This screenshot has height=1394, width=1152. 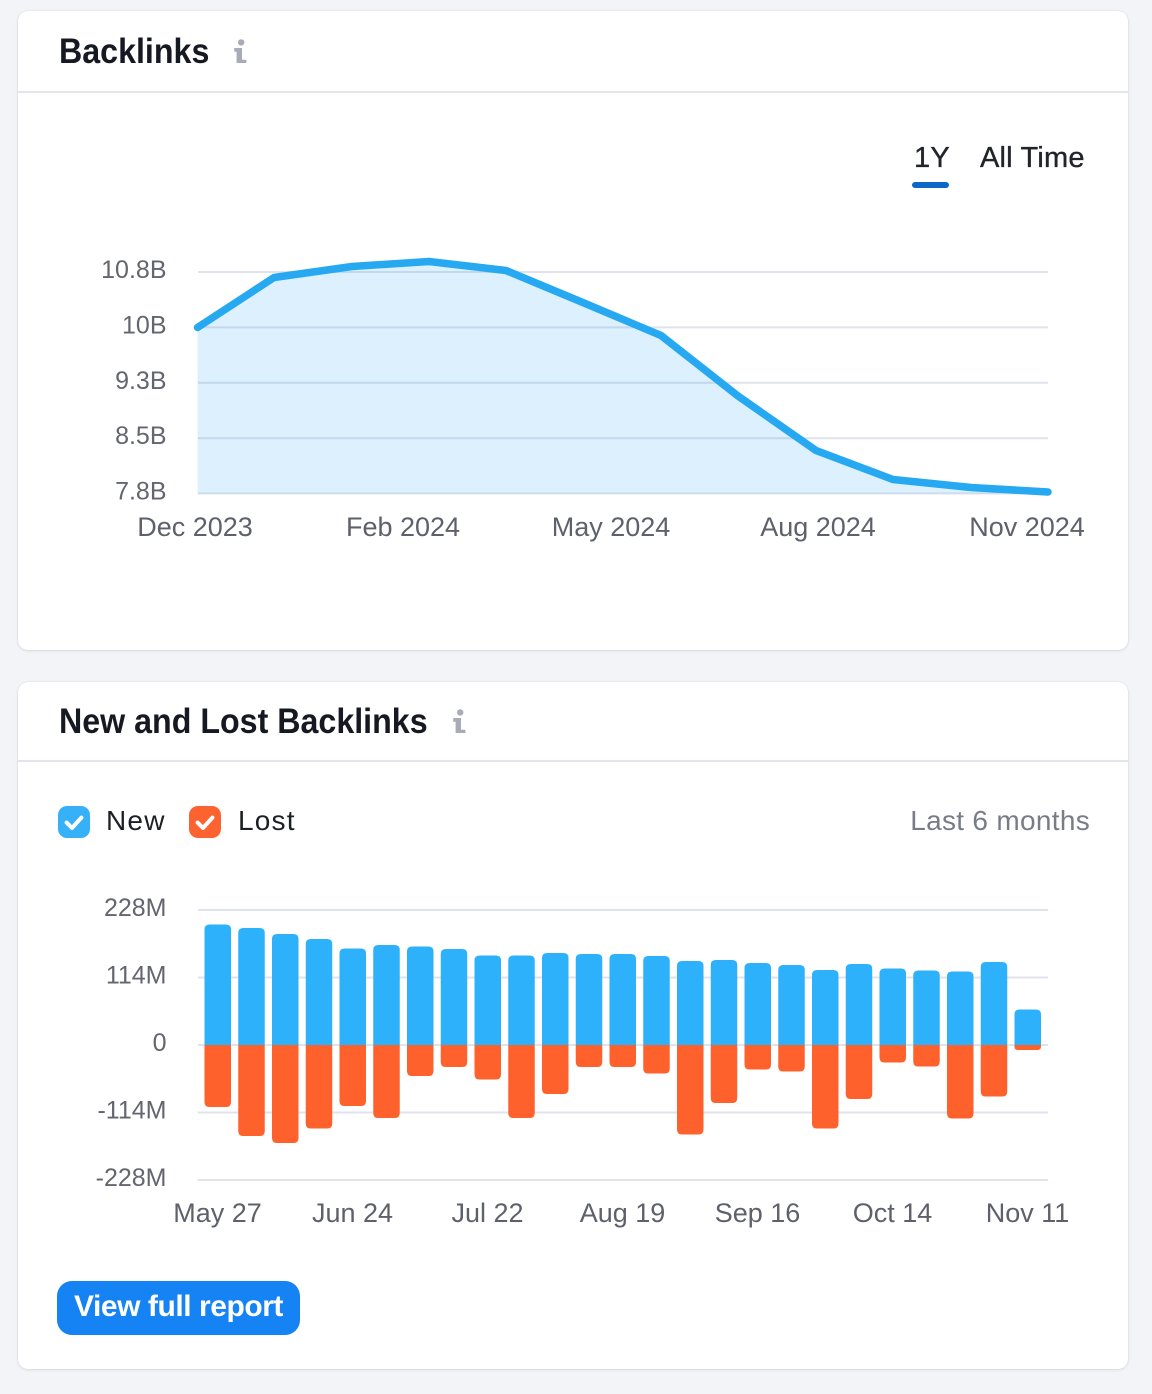 What do you see at coordinates (144, 325) in the screenshot?
I see `svg-text: 10B` at bounding box center [144, 325].